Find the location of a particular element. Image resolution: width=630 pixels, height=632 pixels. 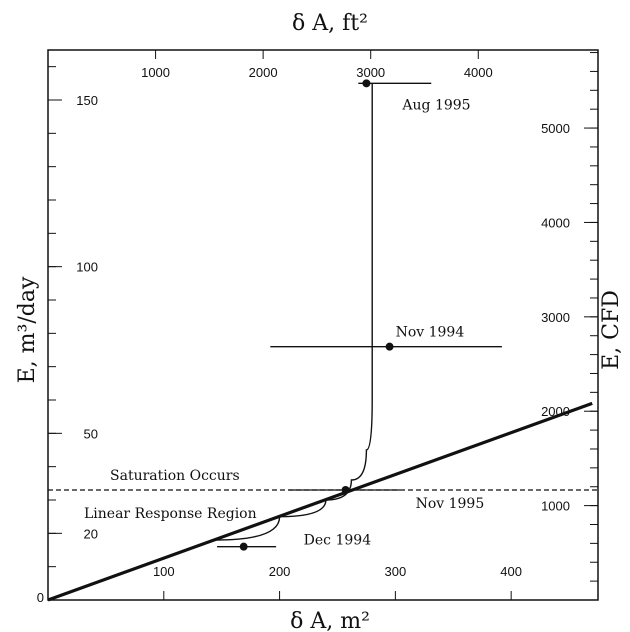

right-tick-label: 3000 is located at coordinates (555, 317).